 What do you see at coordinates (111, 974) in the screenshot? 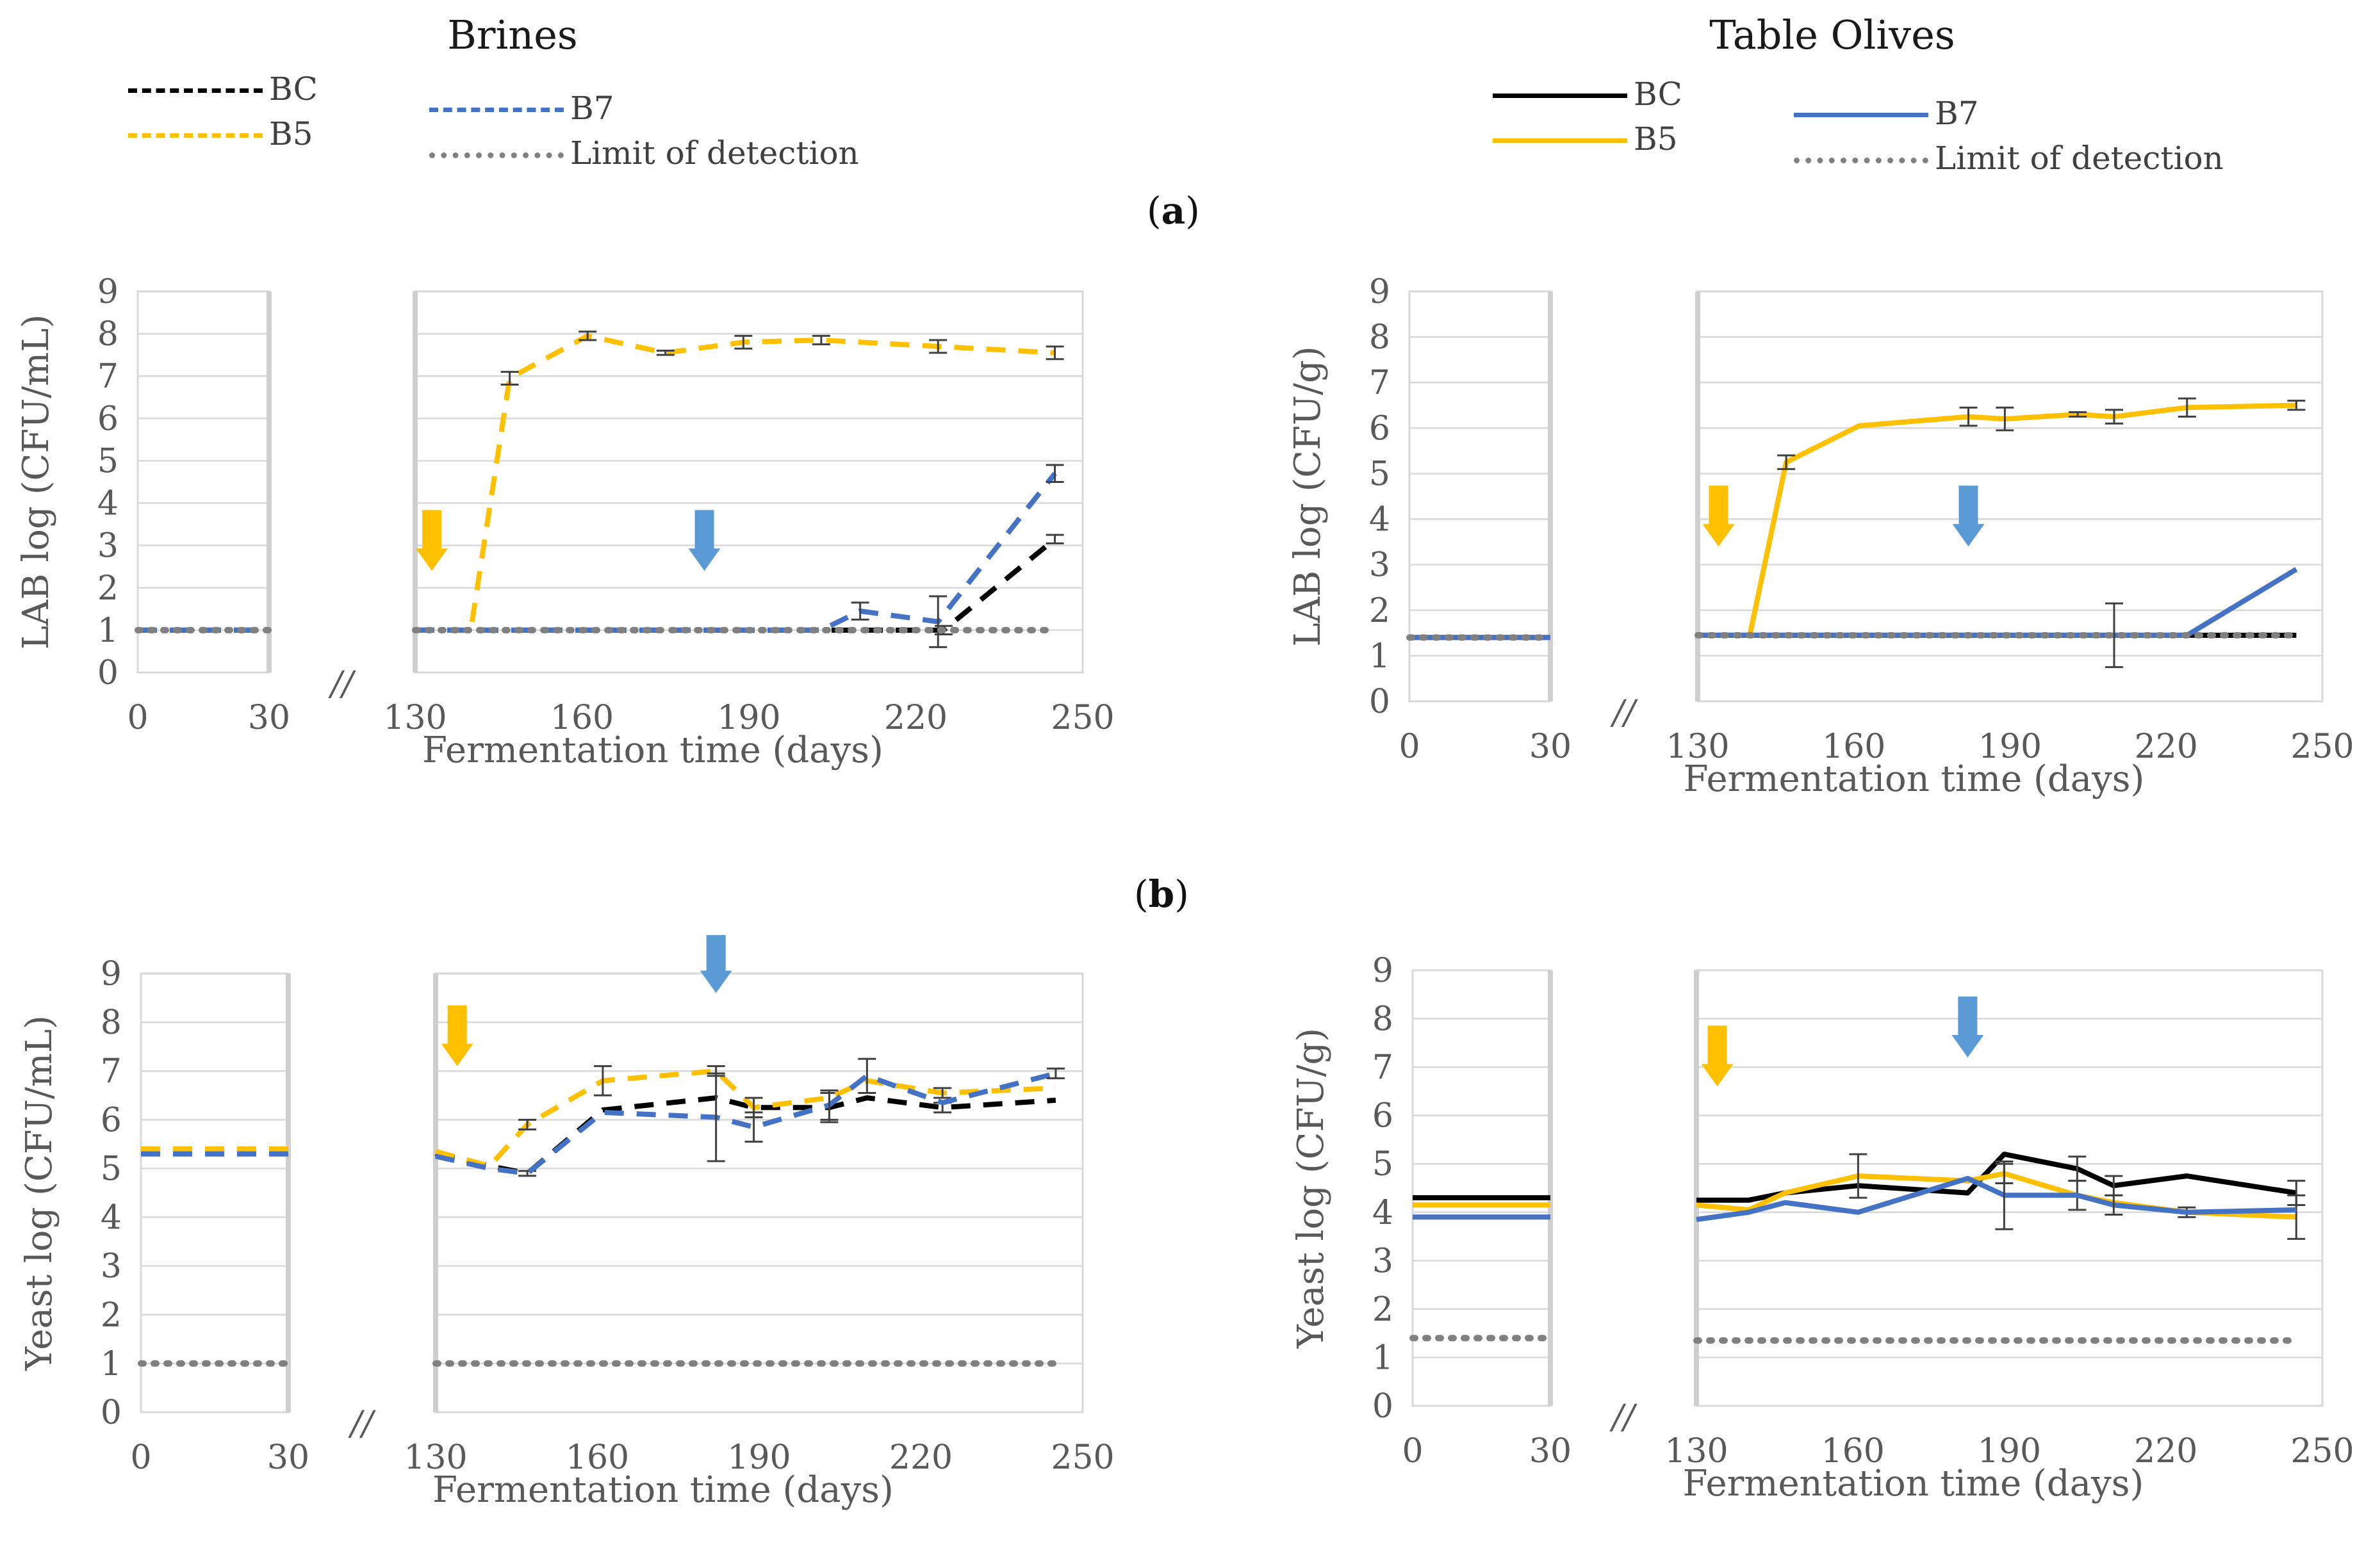
I see `y-tick-label: 9` at bounding box center [111, 974].